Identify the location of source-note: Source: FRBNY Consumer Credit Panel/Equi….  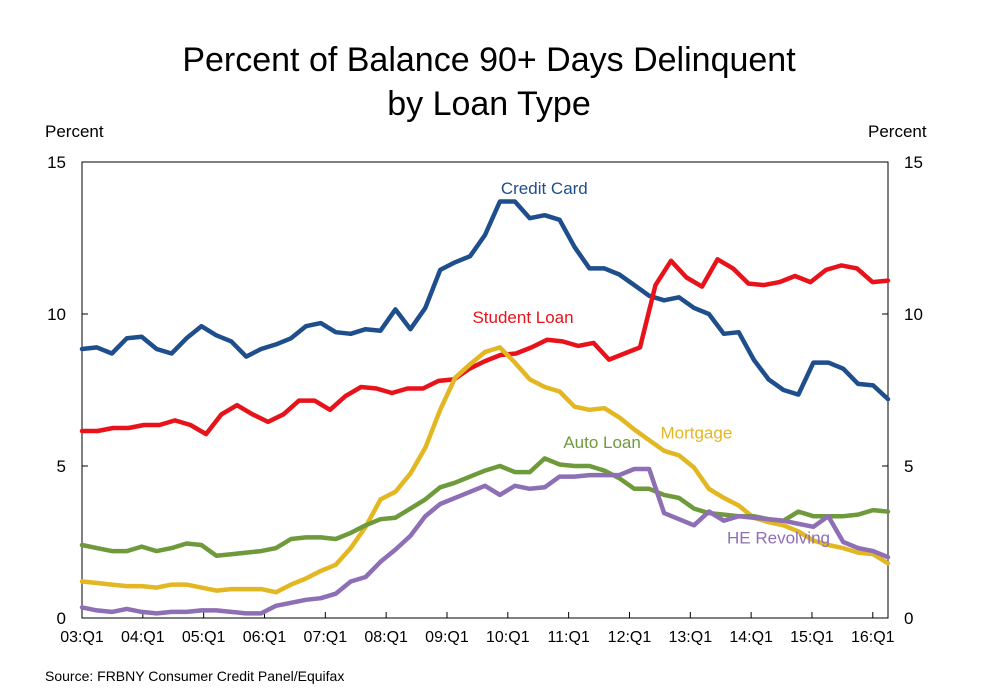
(195, 676).